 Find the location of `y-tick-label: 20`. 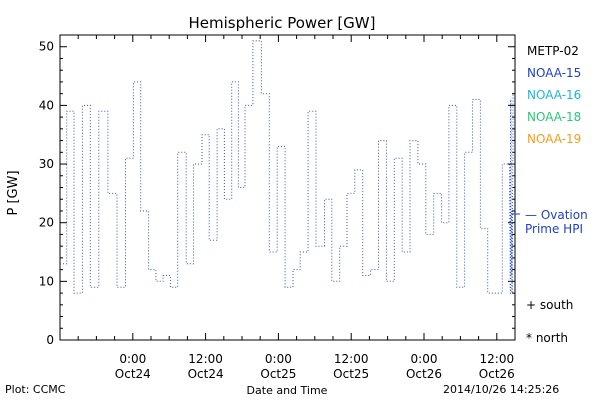

y-tick-label: 20 is located at coordinates (46, 223).